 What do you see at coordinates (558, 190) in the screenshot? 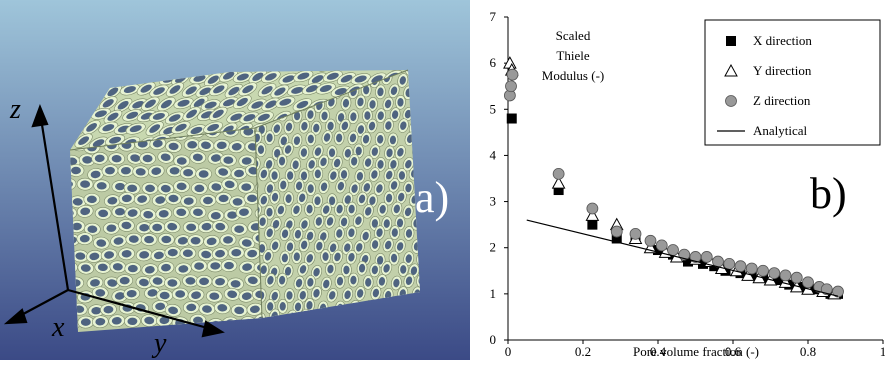
I see `point-x-direction` at bounding box center [558, 190].